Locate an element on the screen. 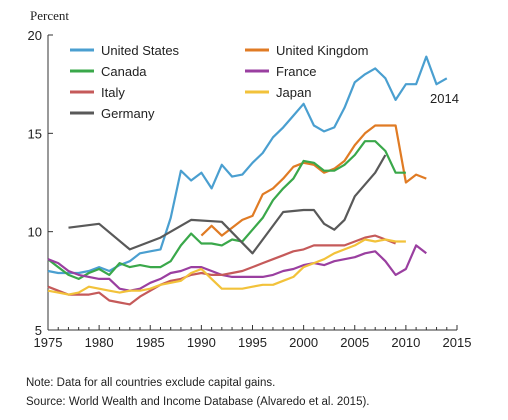 Image resolution: width=508 pixels, height=420 pixels. y-tick-label: 20 is located at coordinates (35, 35).